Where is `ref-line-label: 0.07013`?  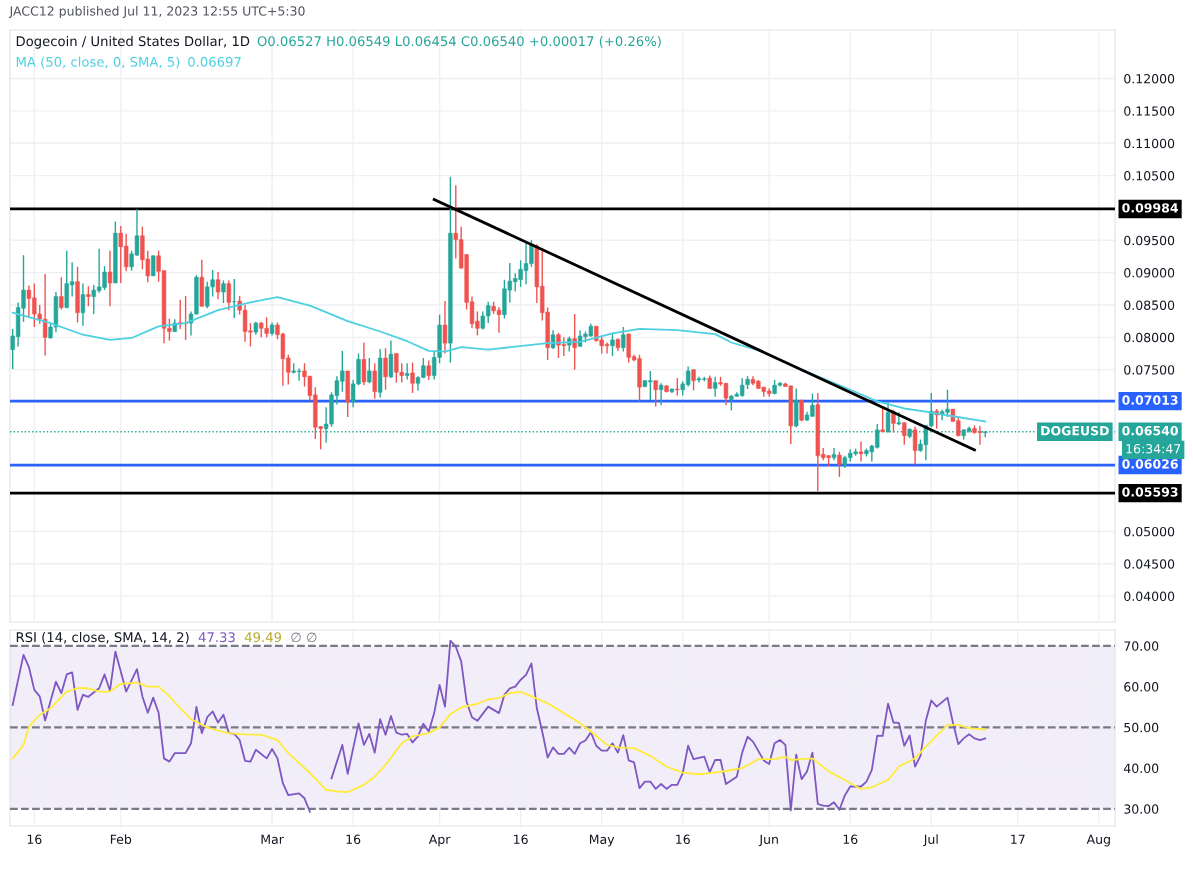 ref-line-label: 0.07013 is located at coordinates (1150, 400).